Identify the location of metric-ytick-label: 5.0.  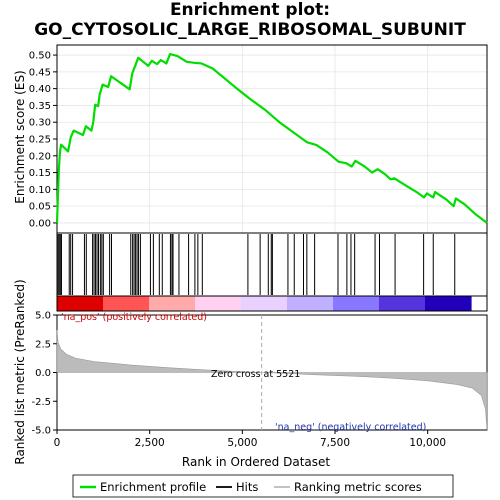
(43, 316).